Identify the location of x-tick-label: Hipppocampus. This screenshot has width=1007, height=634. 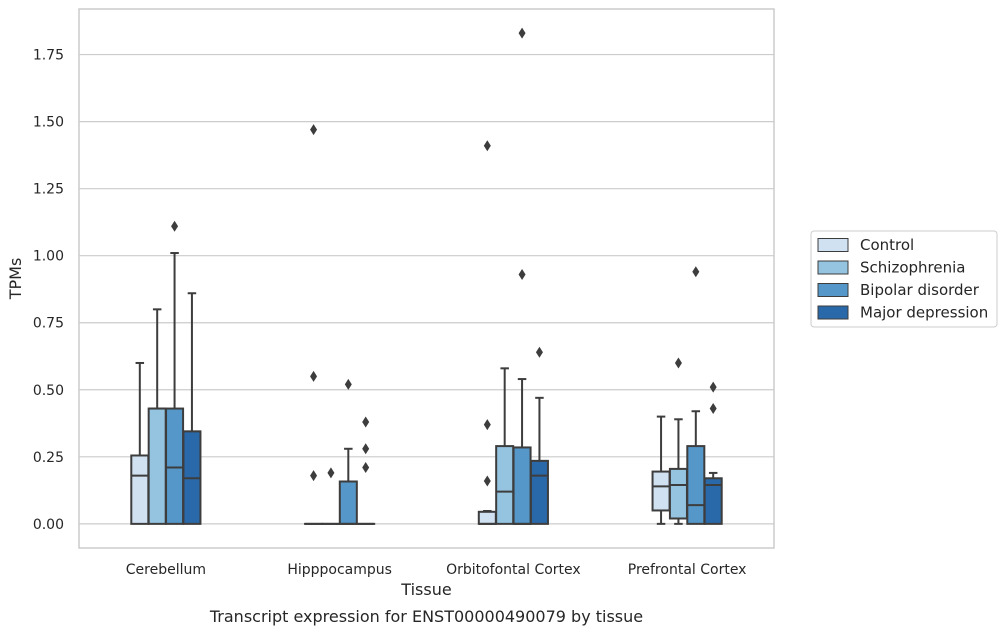
(339, 570).